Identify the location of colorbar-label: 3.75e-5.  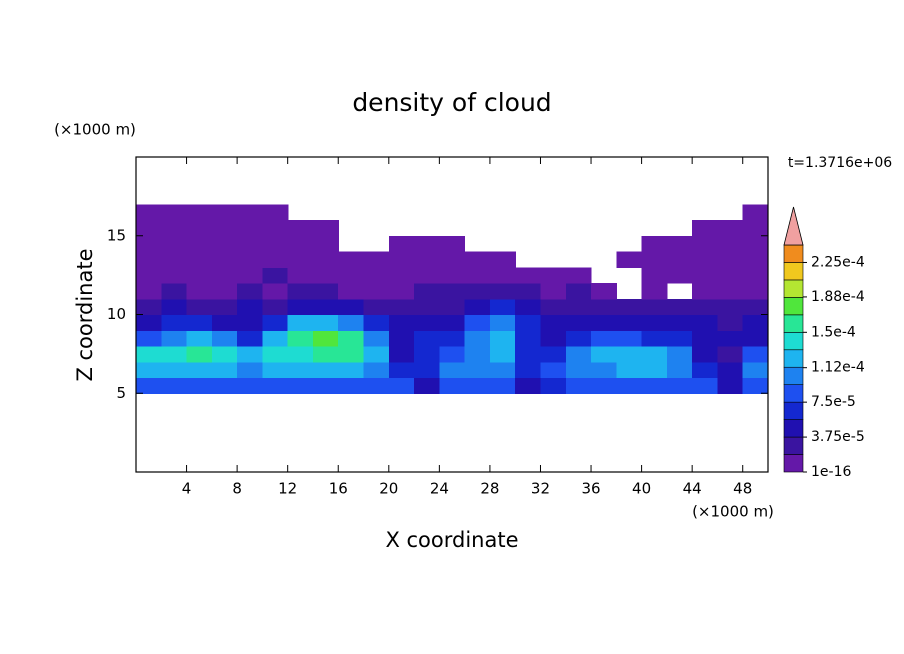
(838, 437).